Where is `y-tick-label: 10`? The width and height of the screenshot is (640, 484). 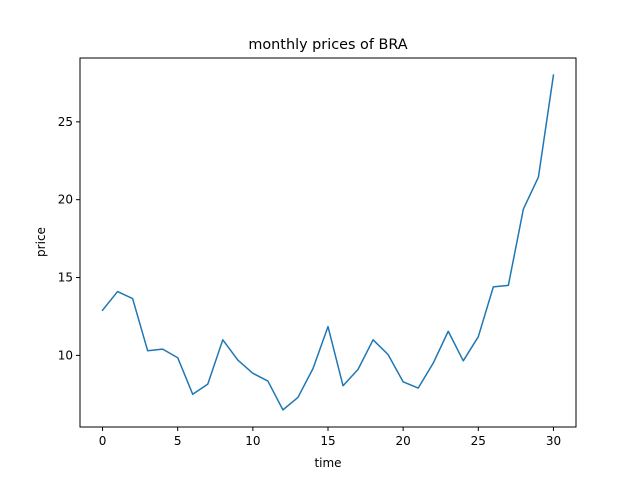 y-tick-label: 10 is located at coordinates (65, 355).